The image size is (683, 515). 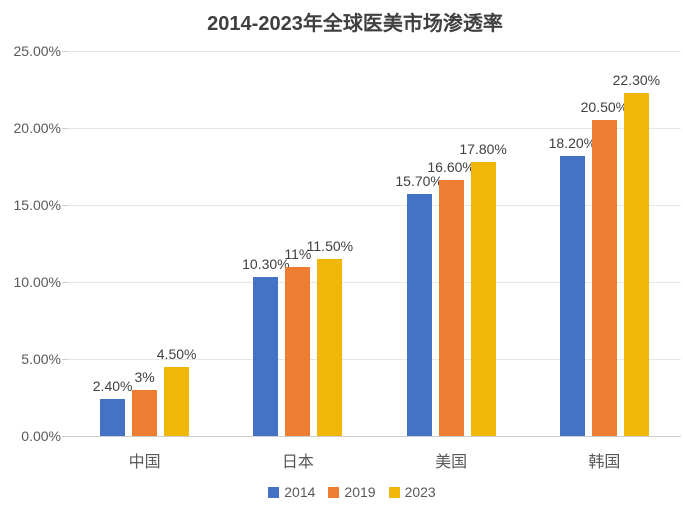 I want to click on y-axis-label: 25.00%, so click(x=37, y=51).